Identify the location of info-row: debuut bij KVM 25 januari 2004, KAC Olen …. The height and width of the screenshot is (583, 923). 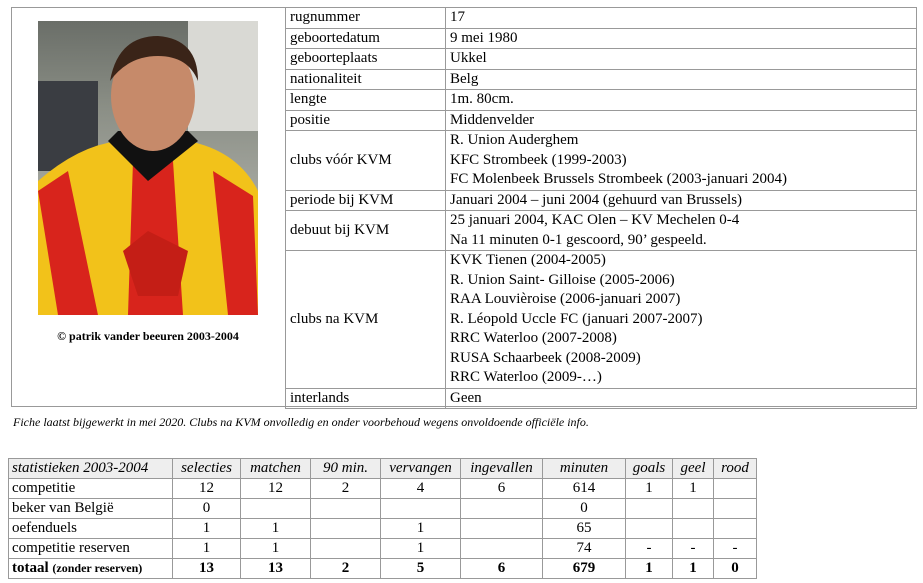
(601, 230).